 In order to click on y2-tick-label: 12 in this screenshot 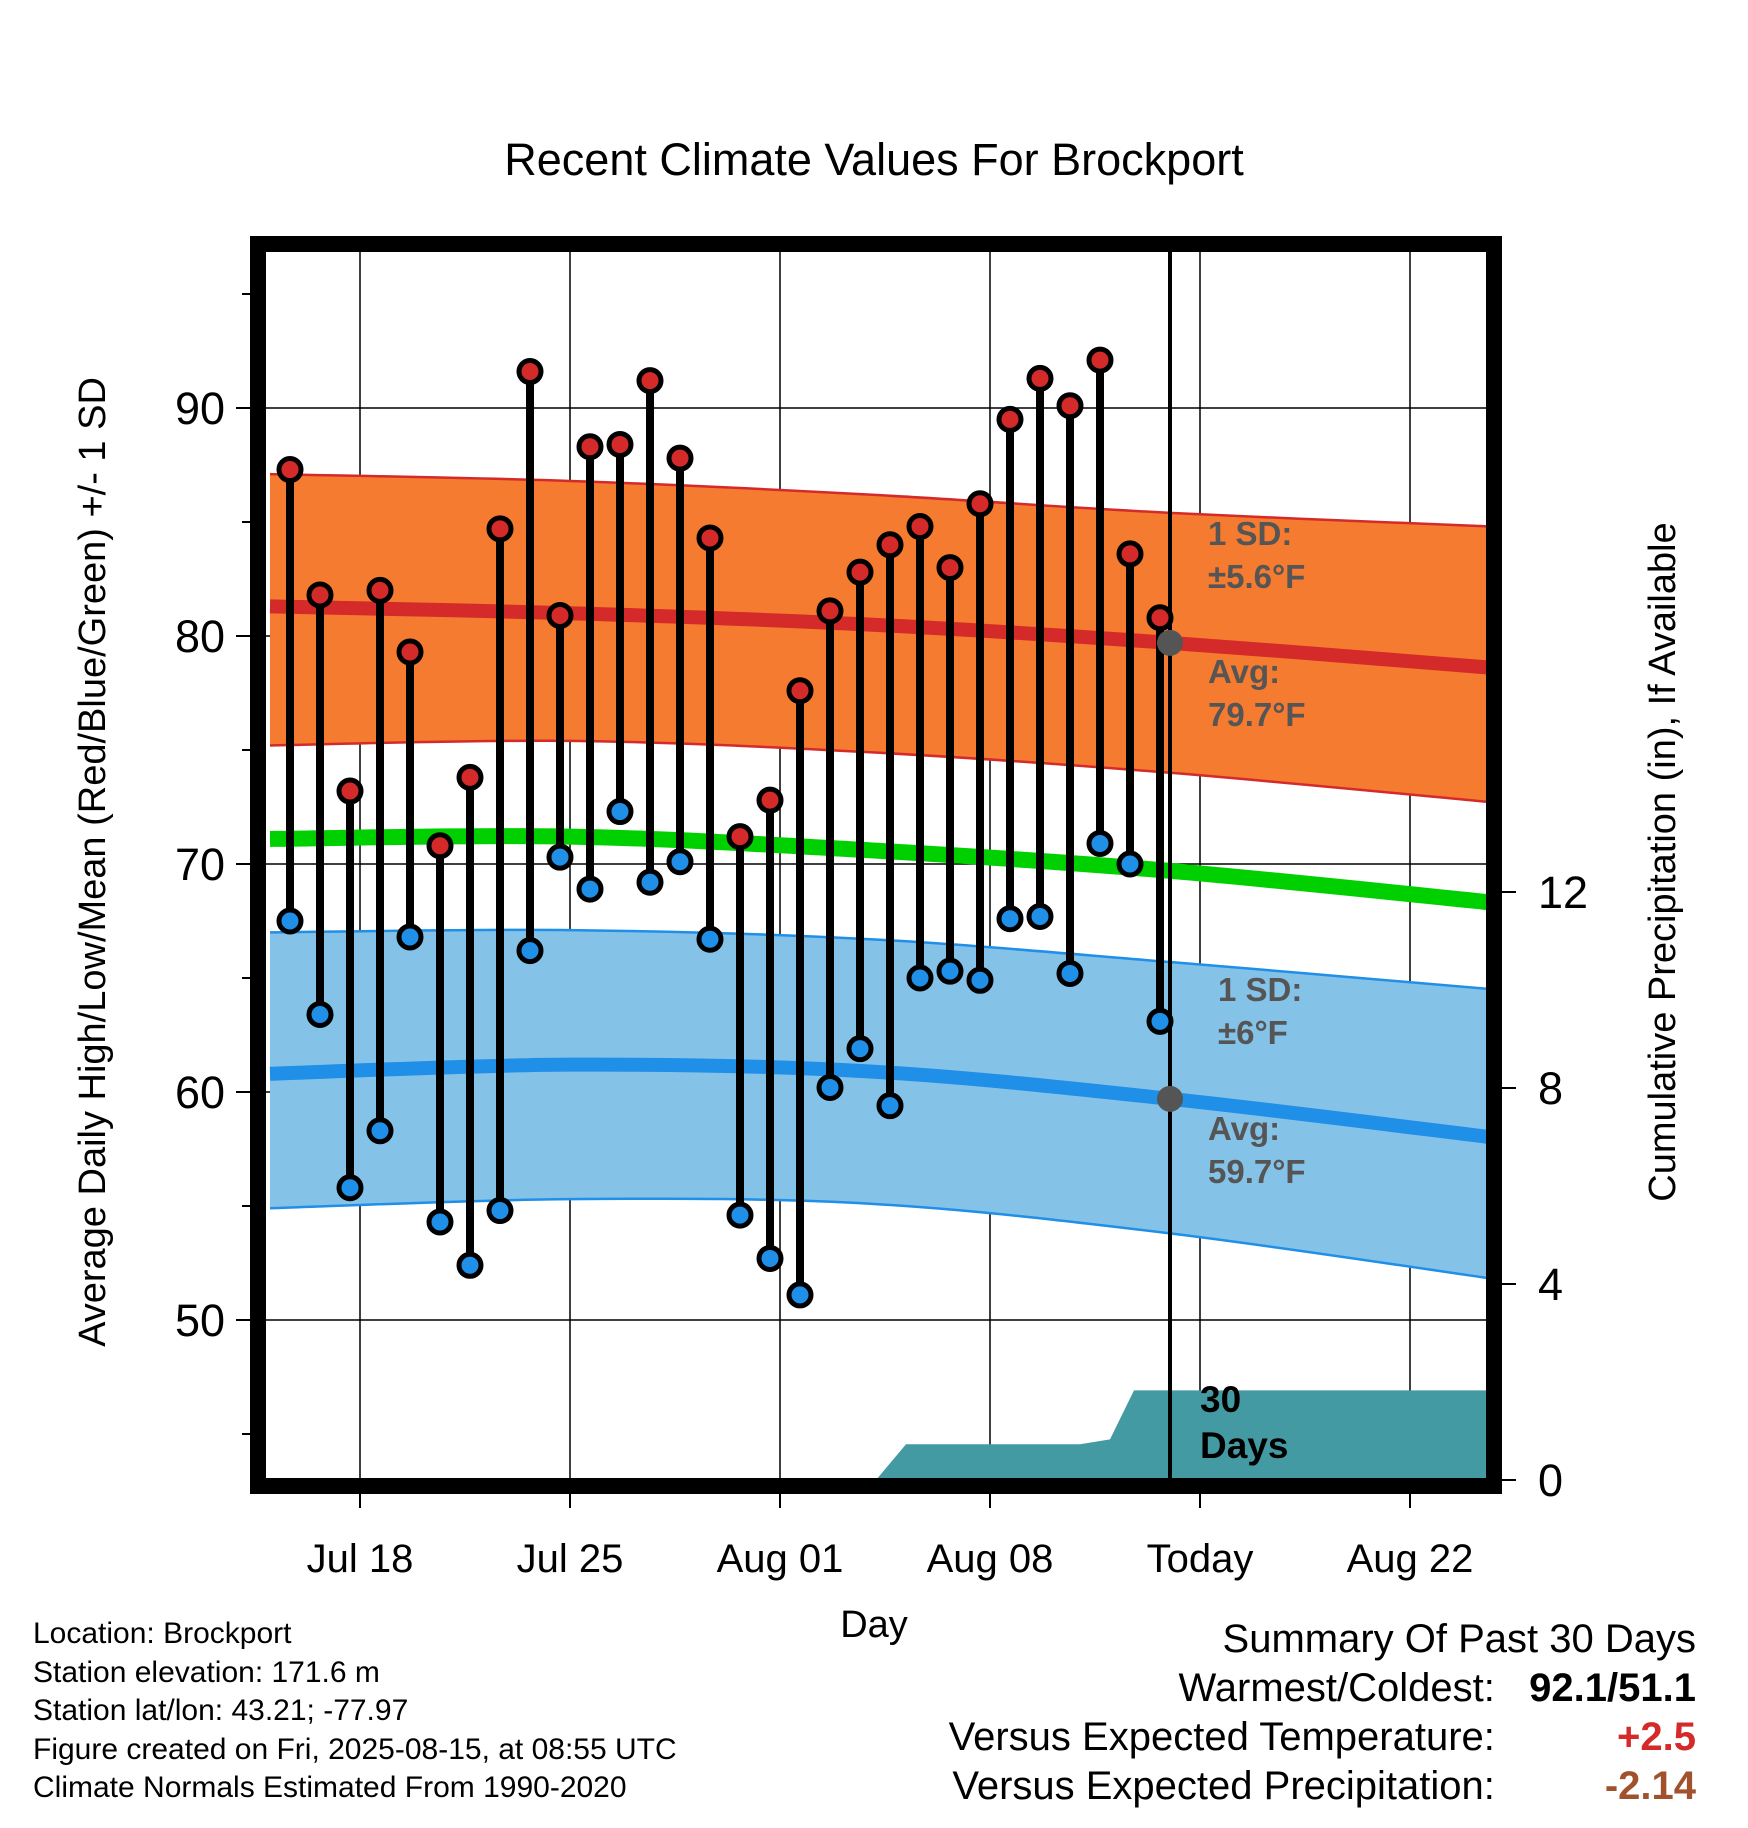, I will do `click(1563, 892)`.